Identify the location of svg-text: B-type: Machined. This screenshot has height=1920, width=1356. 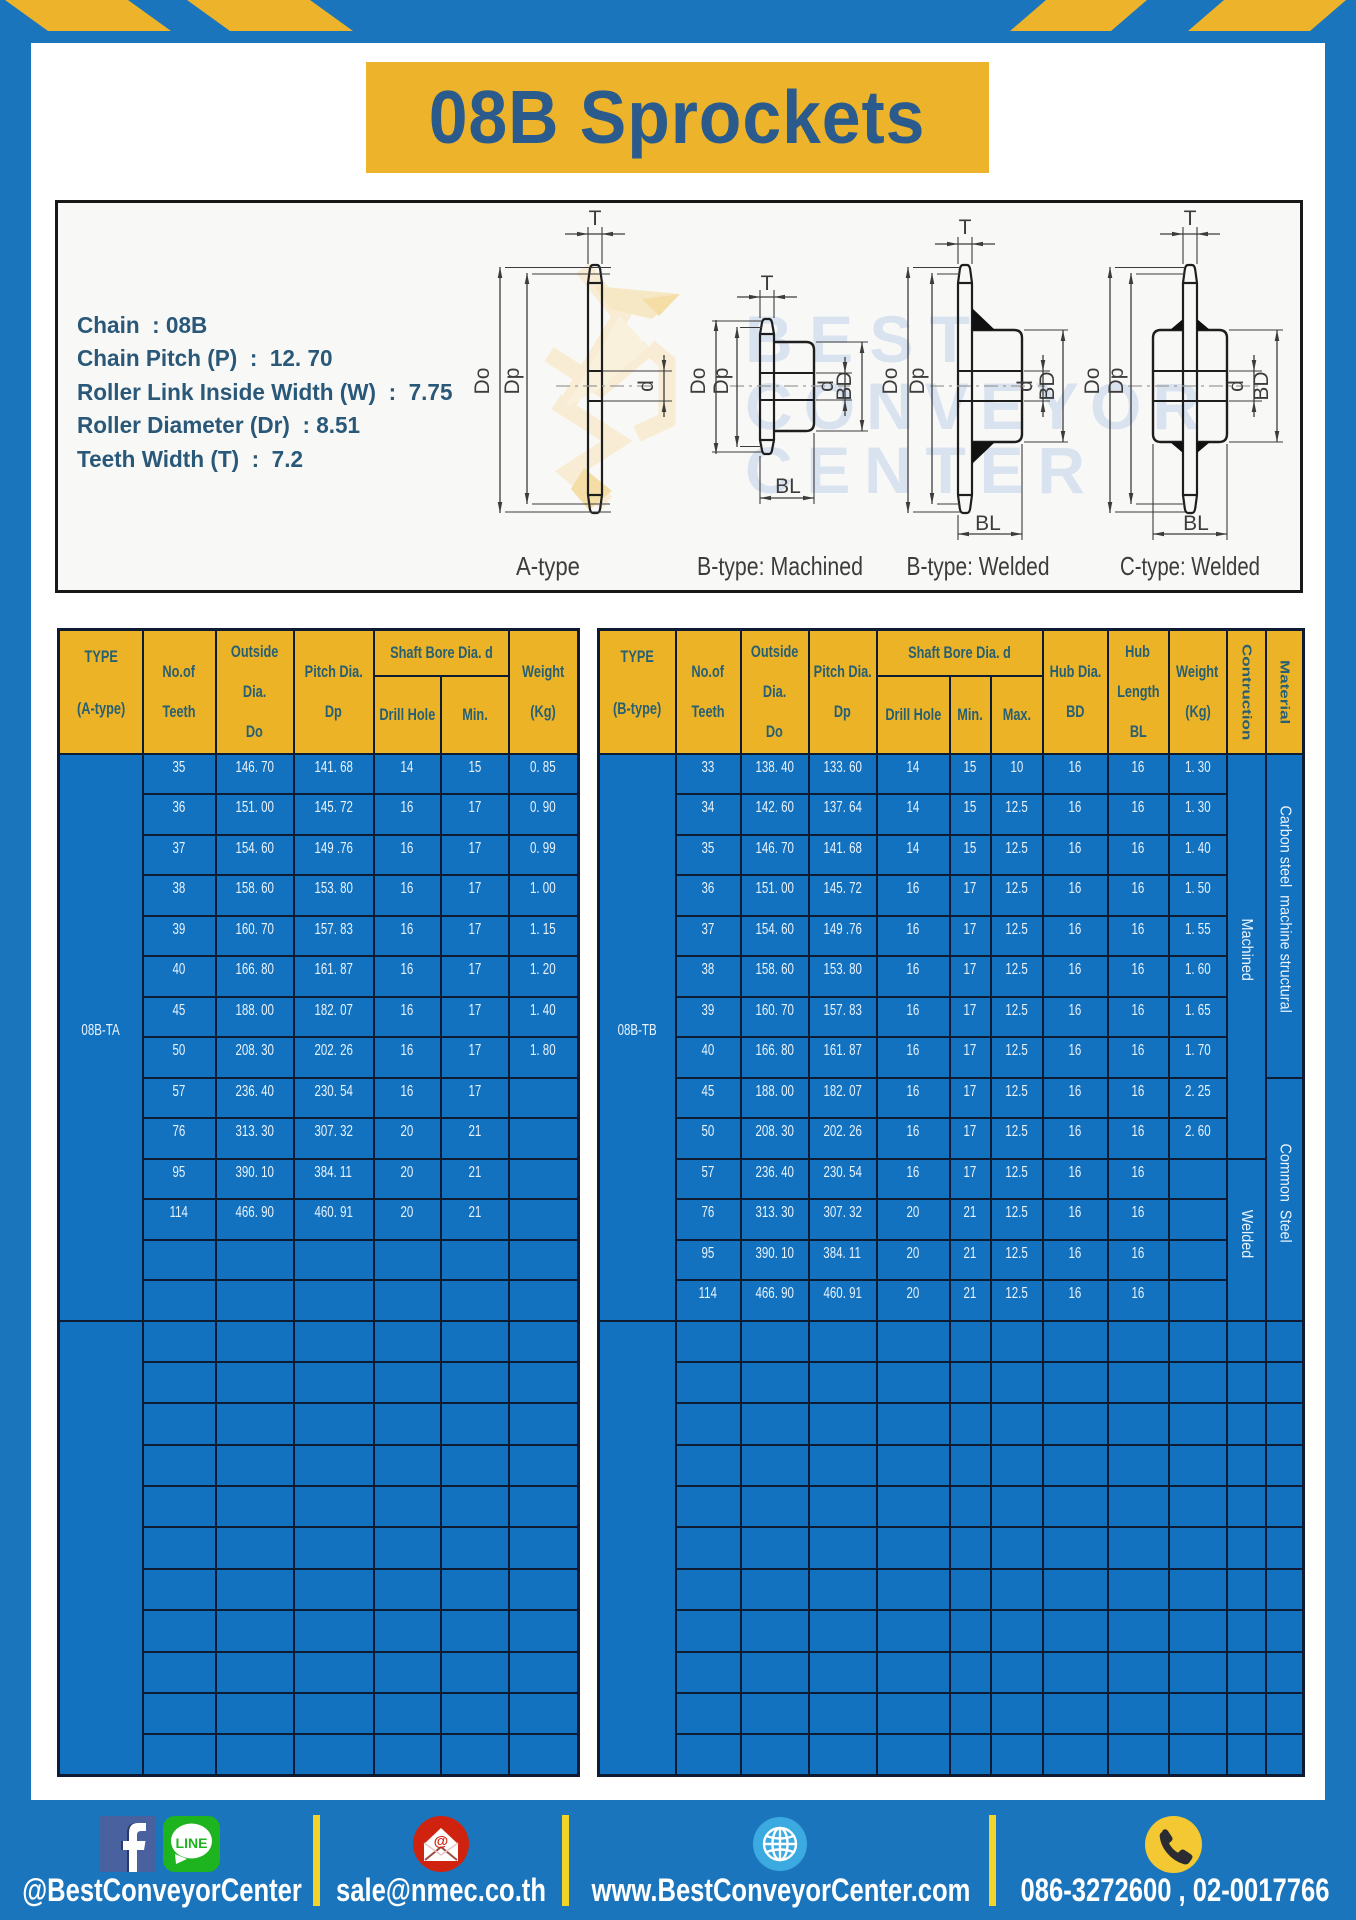
(780, 566).